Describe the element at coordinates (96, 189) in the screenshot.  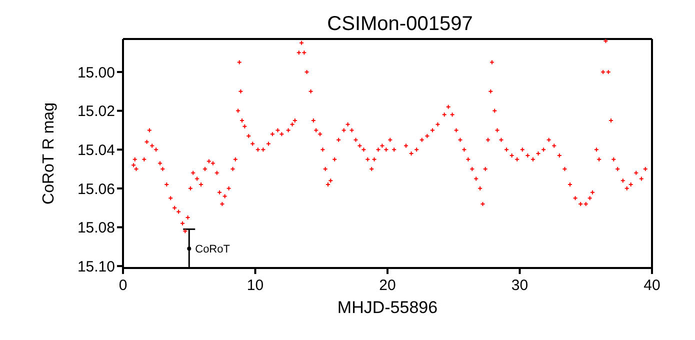
I see `y-tick-label: 15.06` at that location.